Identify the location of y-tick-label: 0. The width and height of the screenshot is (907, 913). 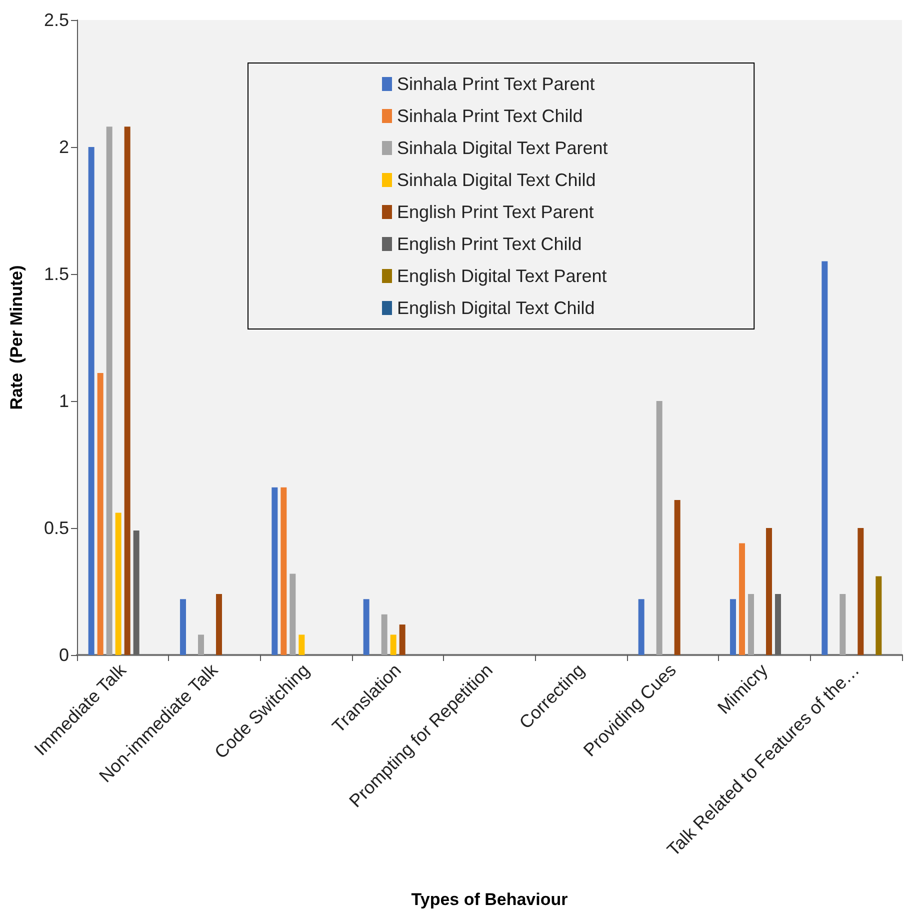
(63, 655).